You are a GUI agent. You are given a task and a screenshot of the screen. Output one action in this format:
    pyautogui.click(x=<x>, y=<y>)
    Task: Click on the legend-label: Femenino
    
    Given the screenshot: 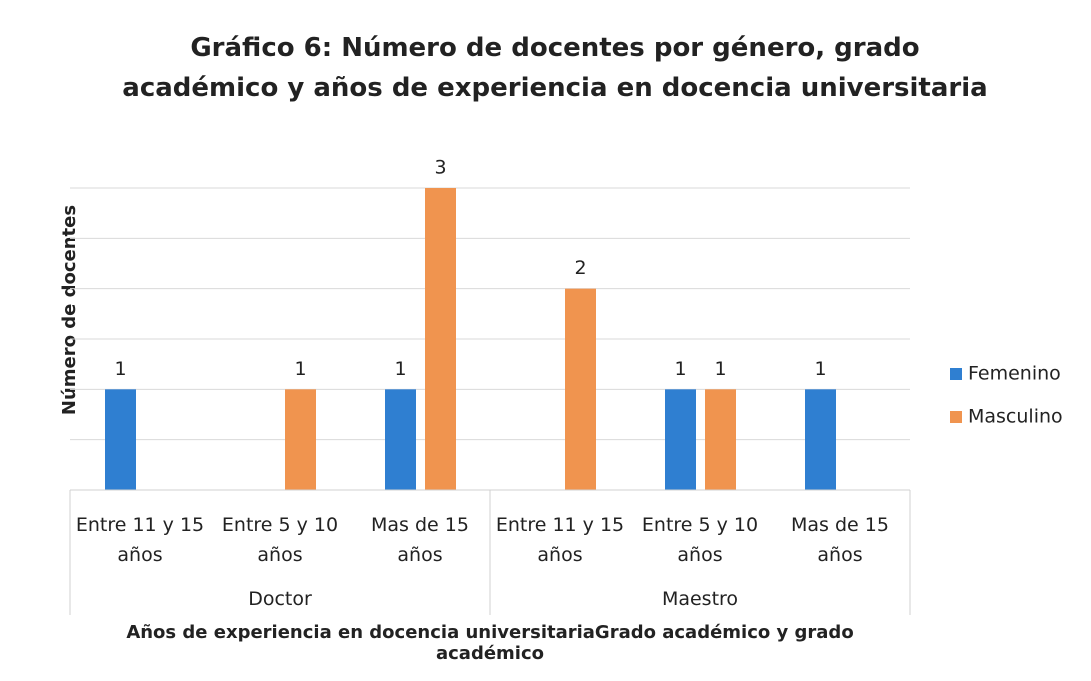 What is the action you would take?
    pyautogui.click(x=1014, y=374)
    